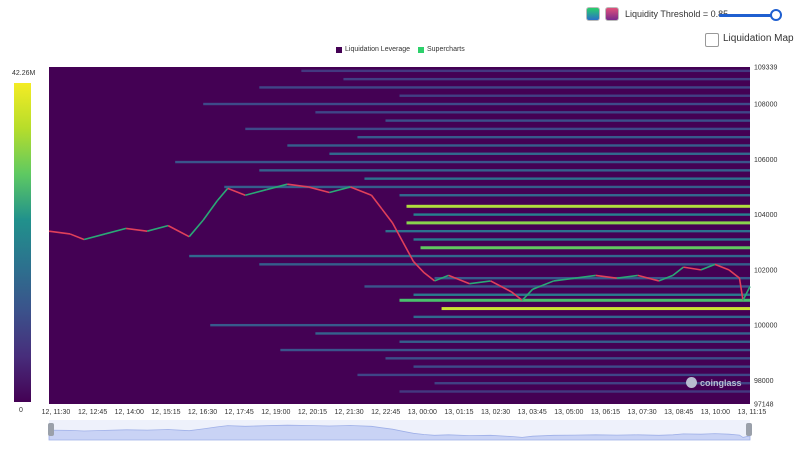 This screenshot has height=456, width=800. What do you see at coordinates (612, 14) in the screenshot?
I see `red-color-scheme-button` at bounding box center [612, 14].